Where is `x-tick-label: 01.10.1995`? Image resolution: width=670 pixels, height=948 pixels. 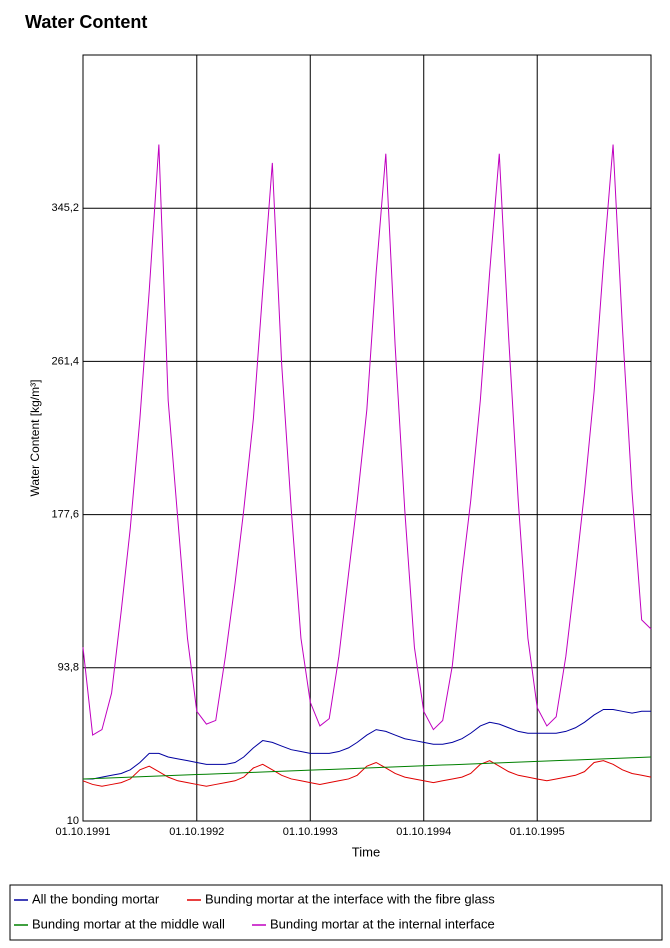 x-tick-label: 01.10.1995 is located at coordinates (537, 832).